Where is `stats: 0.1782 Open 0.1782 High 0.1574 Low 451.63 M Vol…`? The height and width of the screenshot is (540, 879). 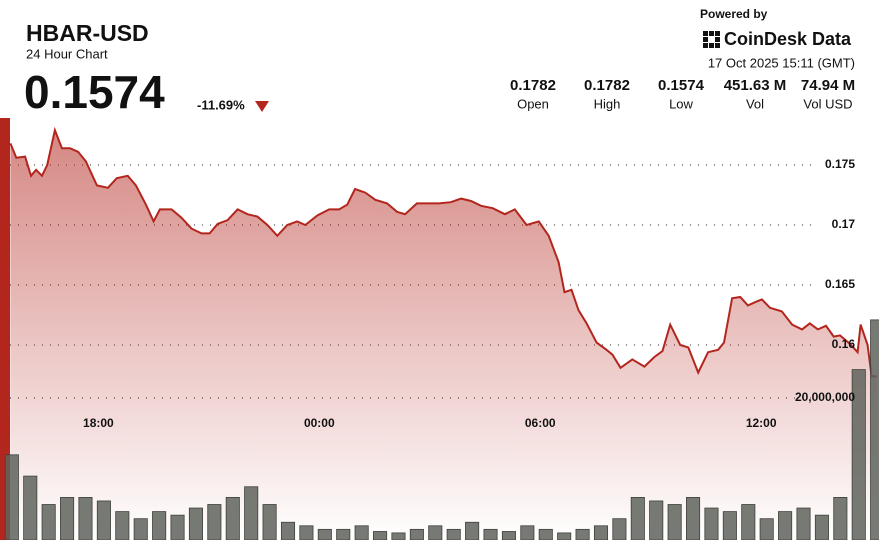 stats: 0.1782 Open 0.1782 High 0.1574 Low 451.63 M Vol… is located at coordinates (682, 94).